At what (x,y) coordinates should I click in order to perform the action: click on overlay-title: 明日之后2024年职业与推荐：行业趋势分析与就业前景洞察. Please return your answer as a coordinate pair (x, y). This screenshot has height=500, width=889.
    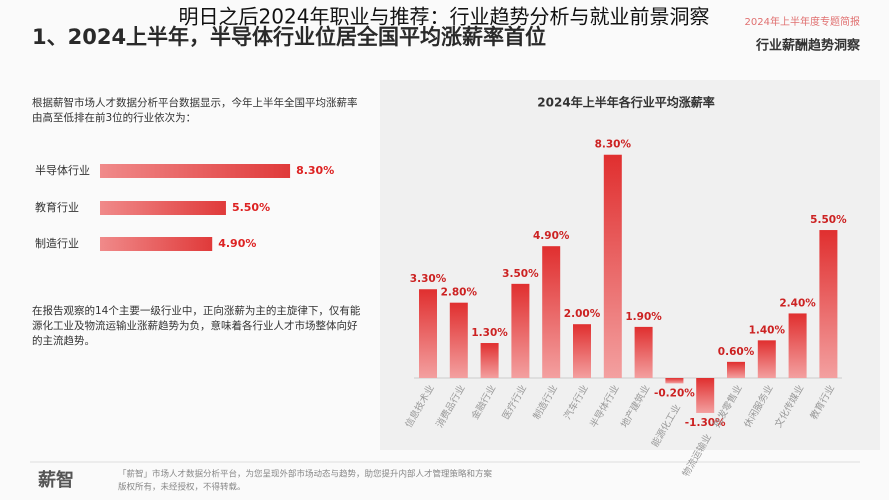
    Looking at the image, I should click on (444, 17).